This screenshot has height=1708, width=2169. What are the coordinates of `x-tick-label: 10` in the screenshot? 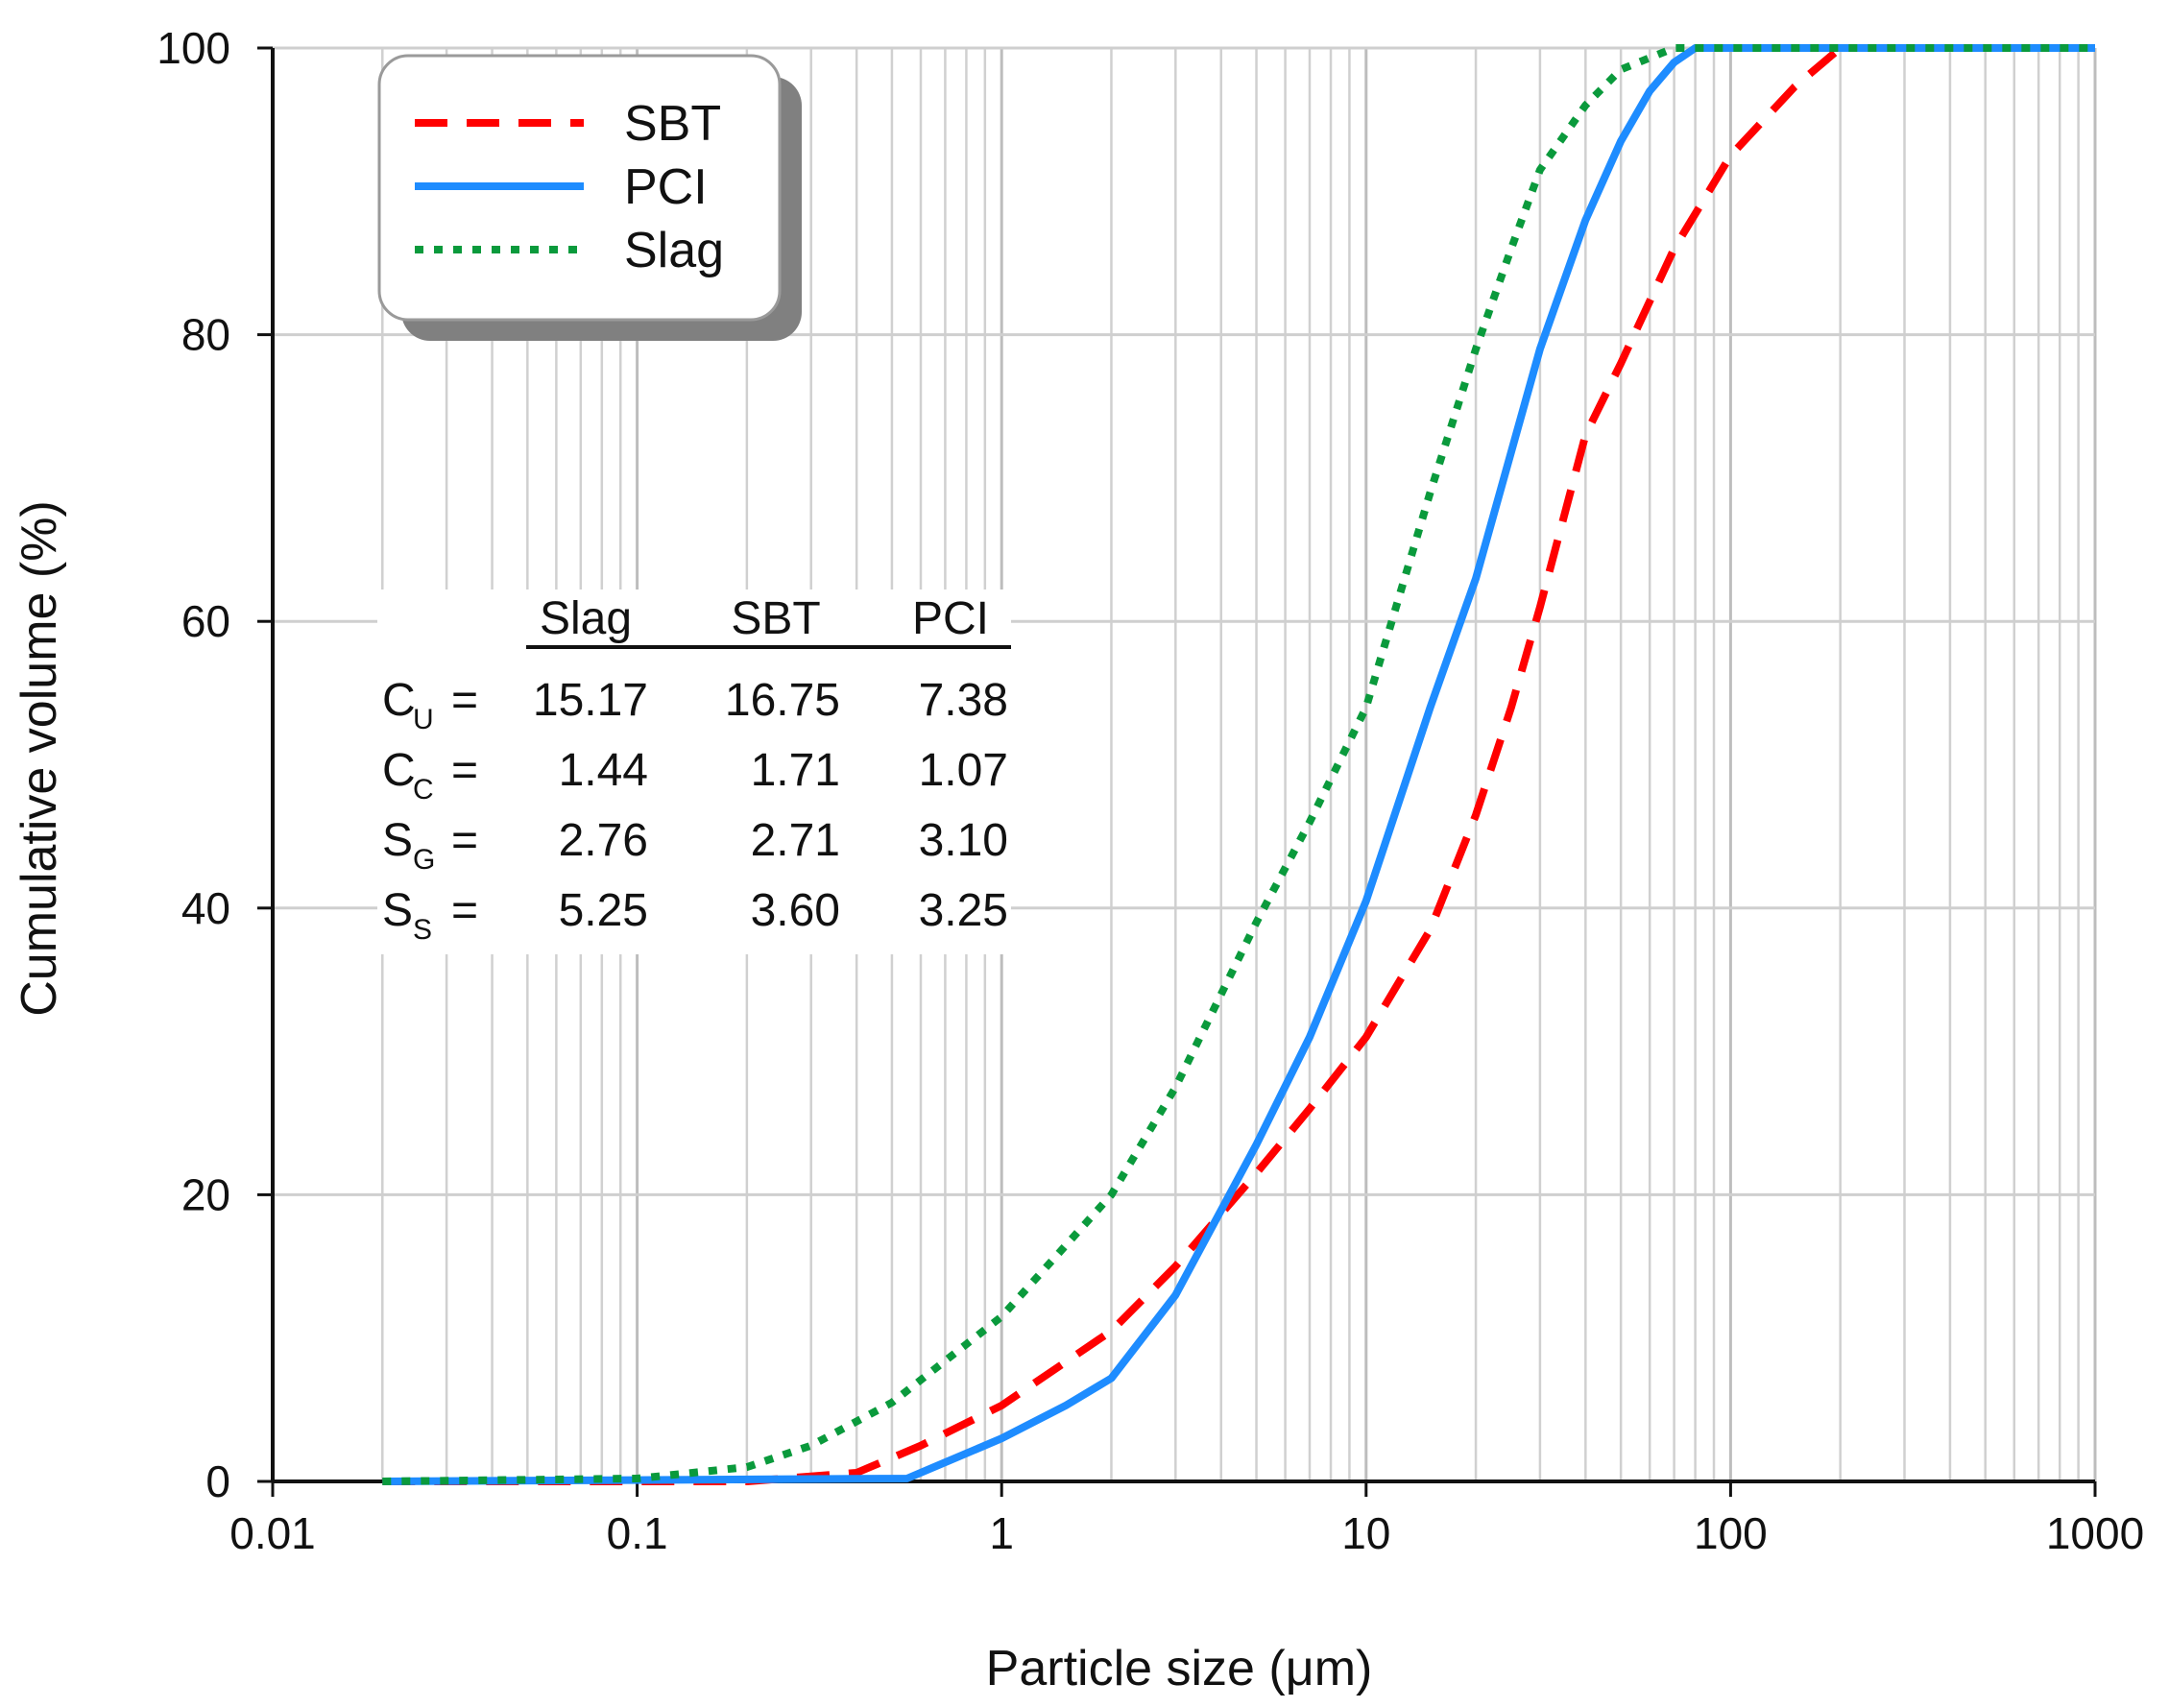 It's located at (1365, 1533).